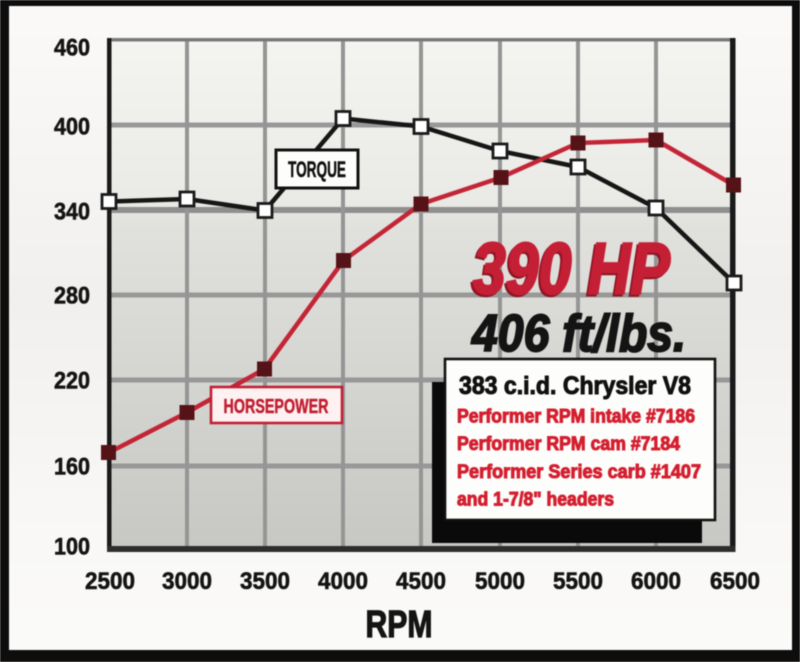 This screenshot has height=662, width=800. Describe the element at coordinates (72, 296) in the screenshot. I see `svg-text: 280` at that location.